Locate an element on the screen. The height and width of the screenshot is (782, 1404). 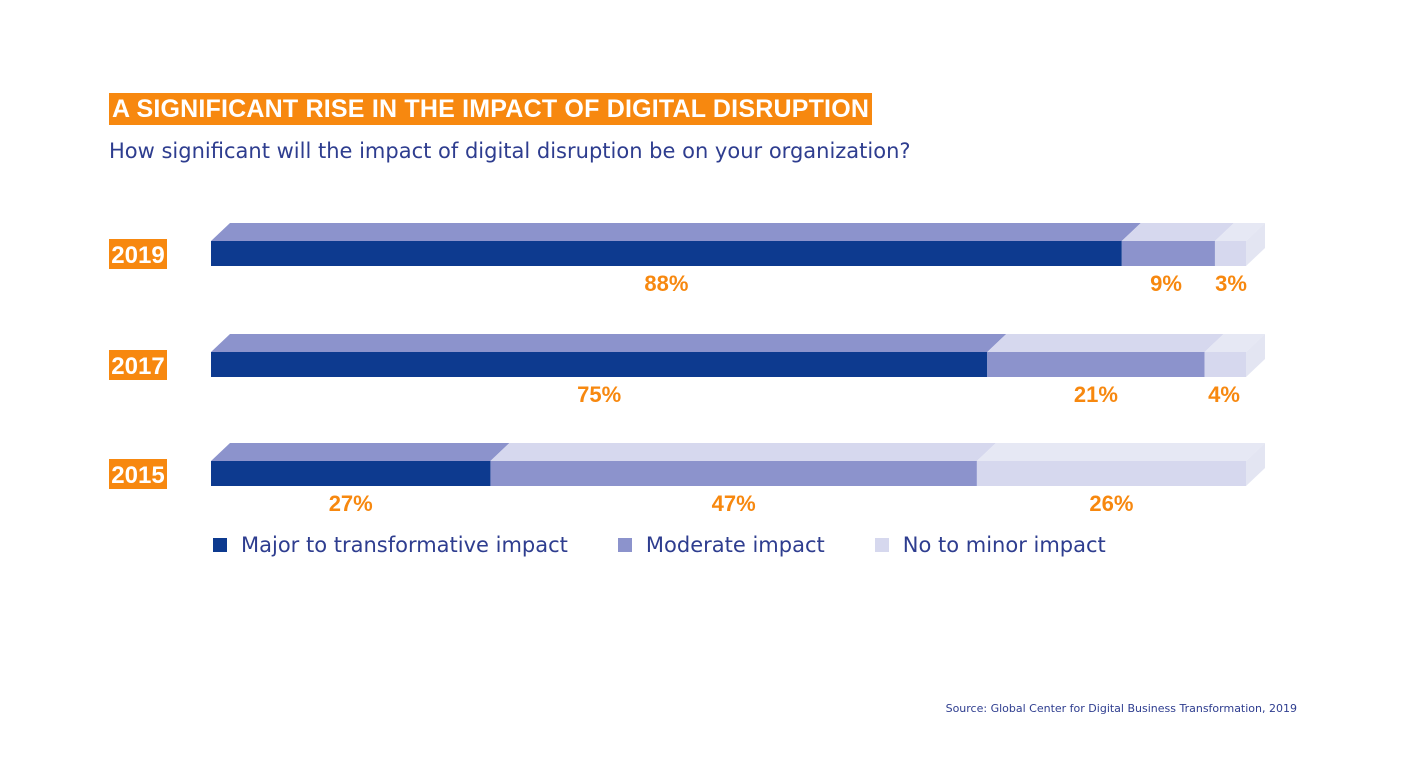
bar-top-2015-s0 is located at coordinates (360, 452).